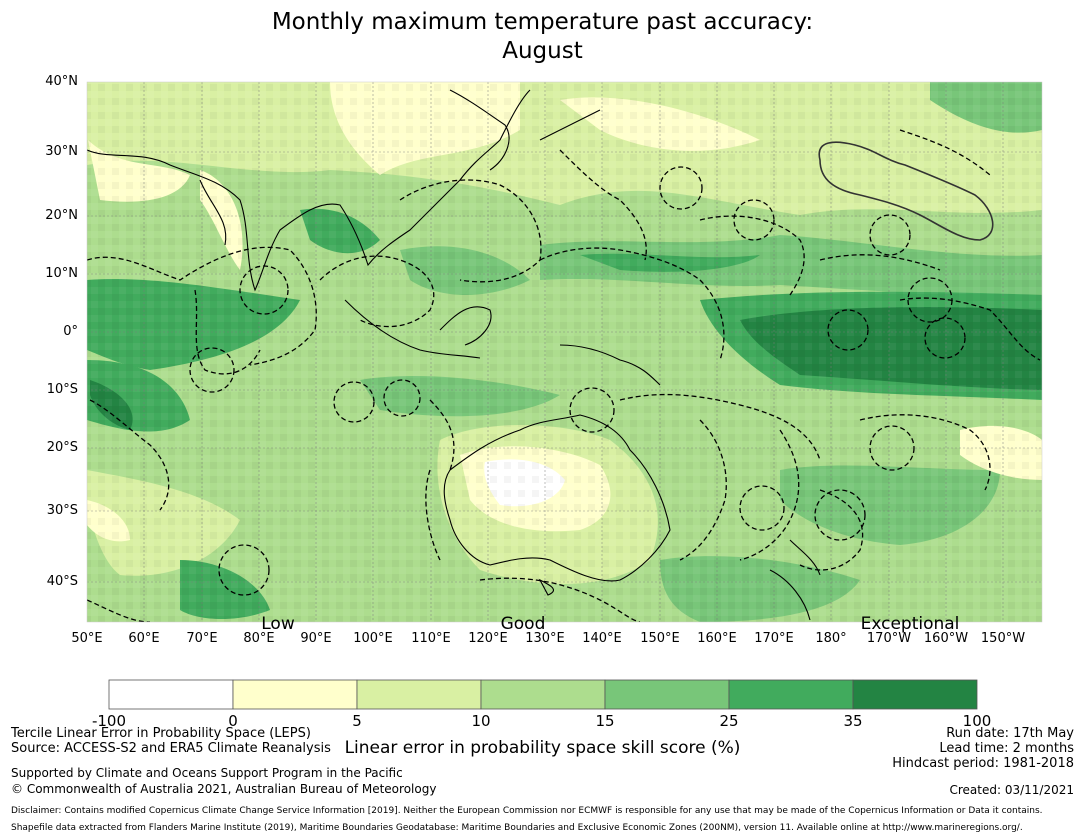  I want to click on hindcast-period: Hindcast period: 1981-2018, so click(983, 763).